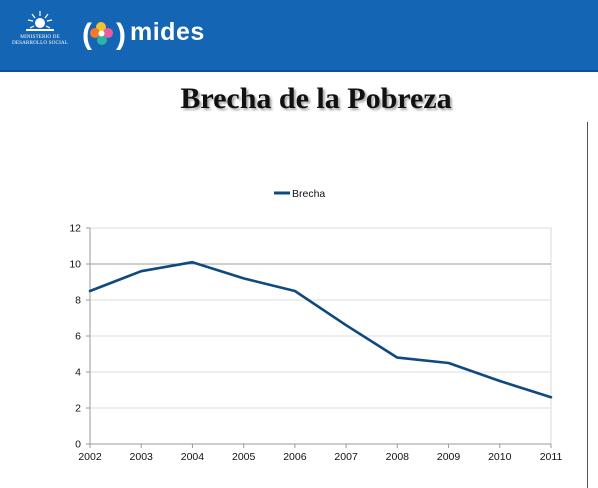  I want to click on x-tick-label: 2009, so click(449, 457).